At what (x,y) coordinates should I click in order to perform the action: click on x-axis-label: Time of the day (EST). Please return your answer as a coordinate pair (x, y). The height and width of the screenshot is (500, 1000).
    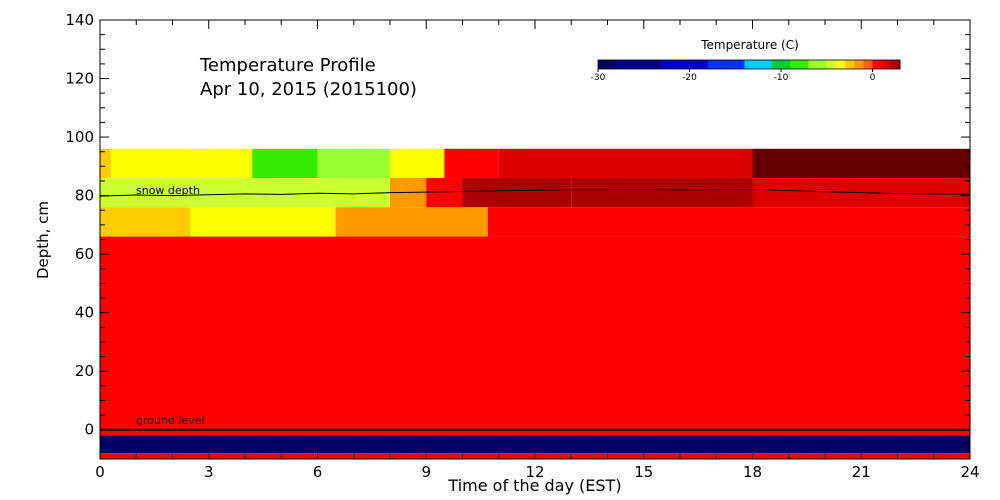
    Looking at the image, I should click on (534, 485).